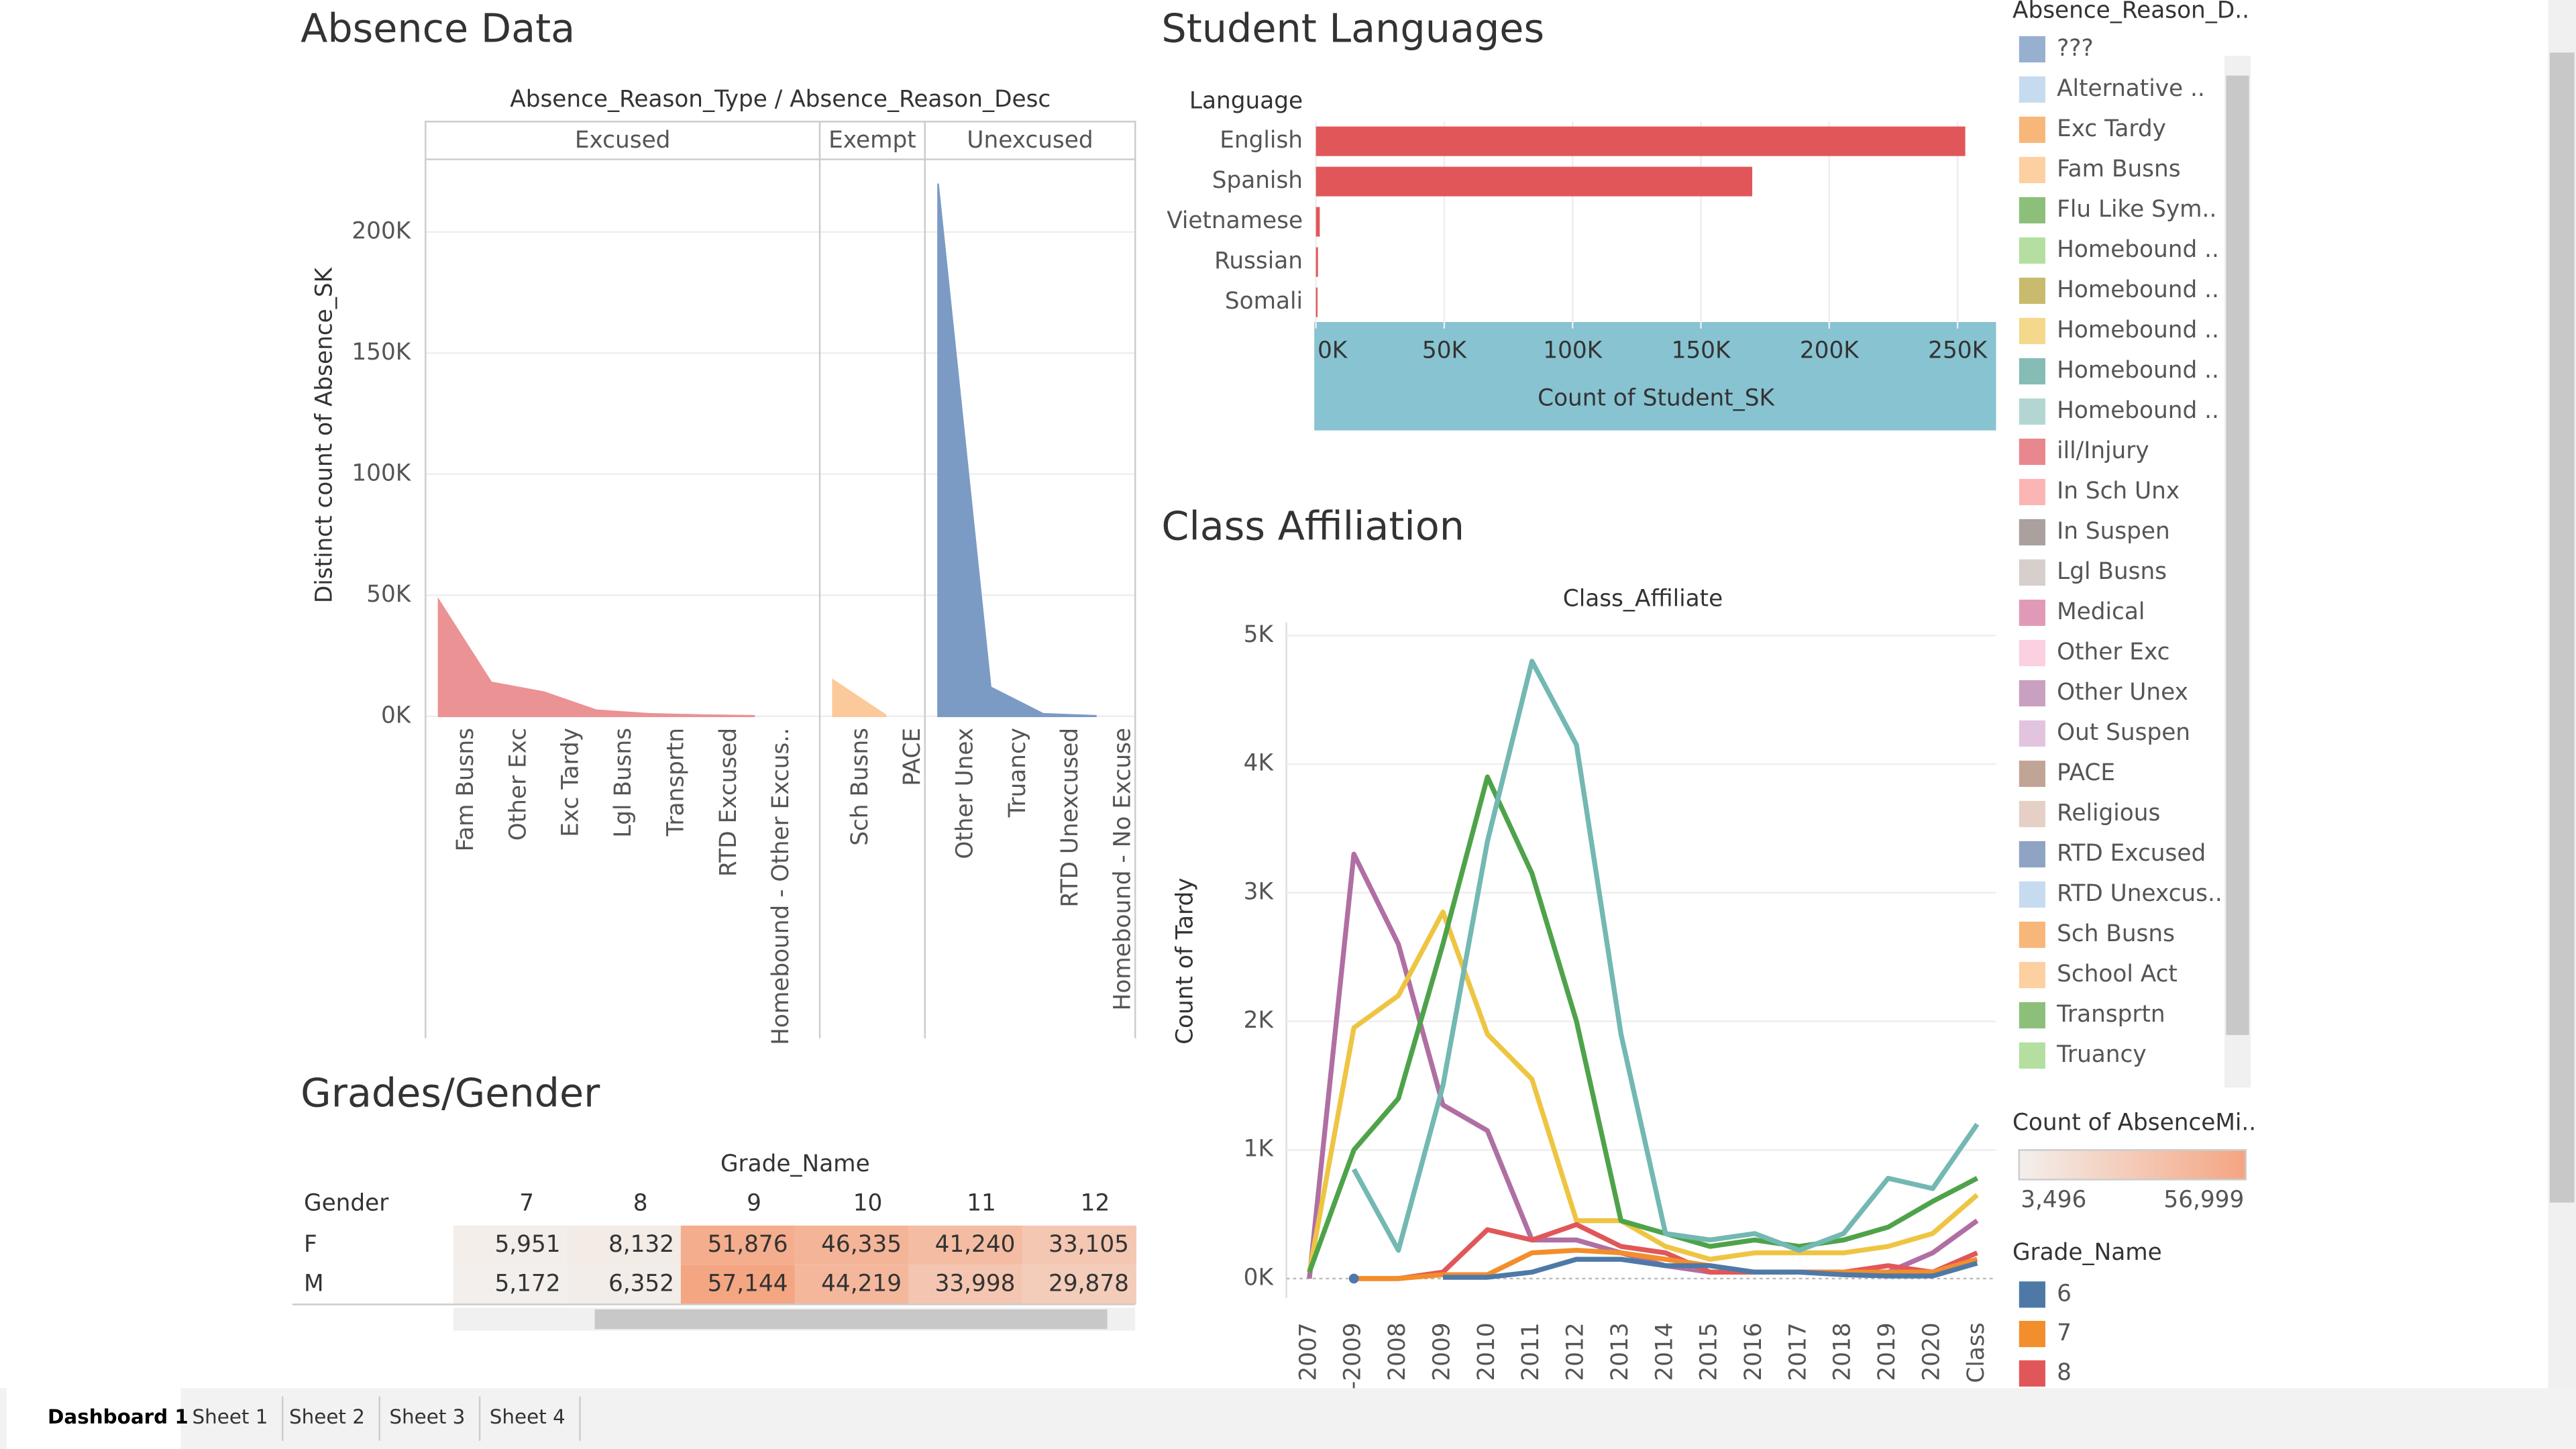  I want to click on column-label: 9, so click(754, 1203).